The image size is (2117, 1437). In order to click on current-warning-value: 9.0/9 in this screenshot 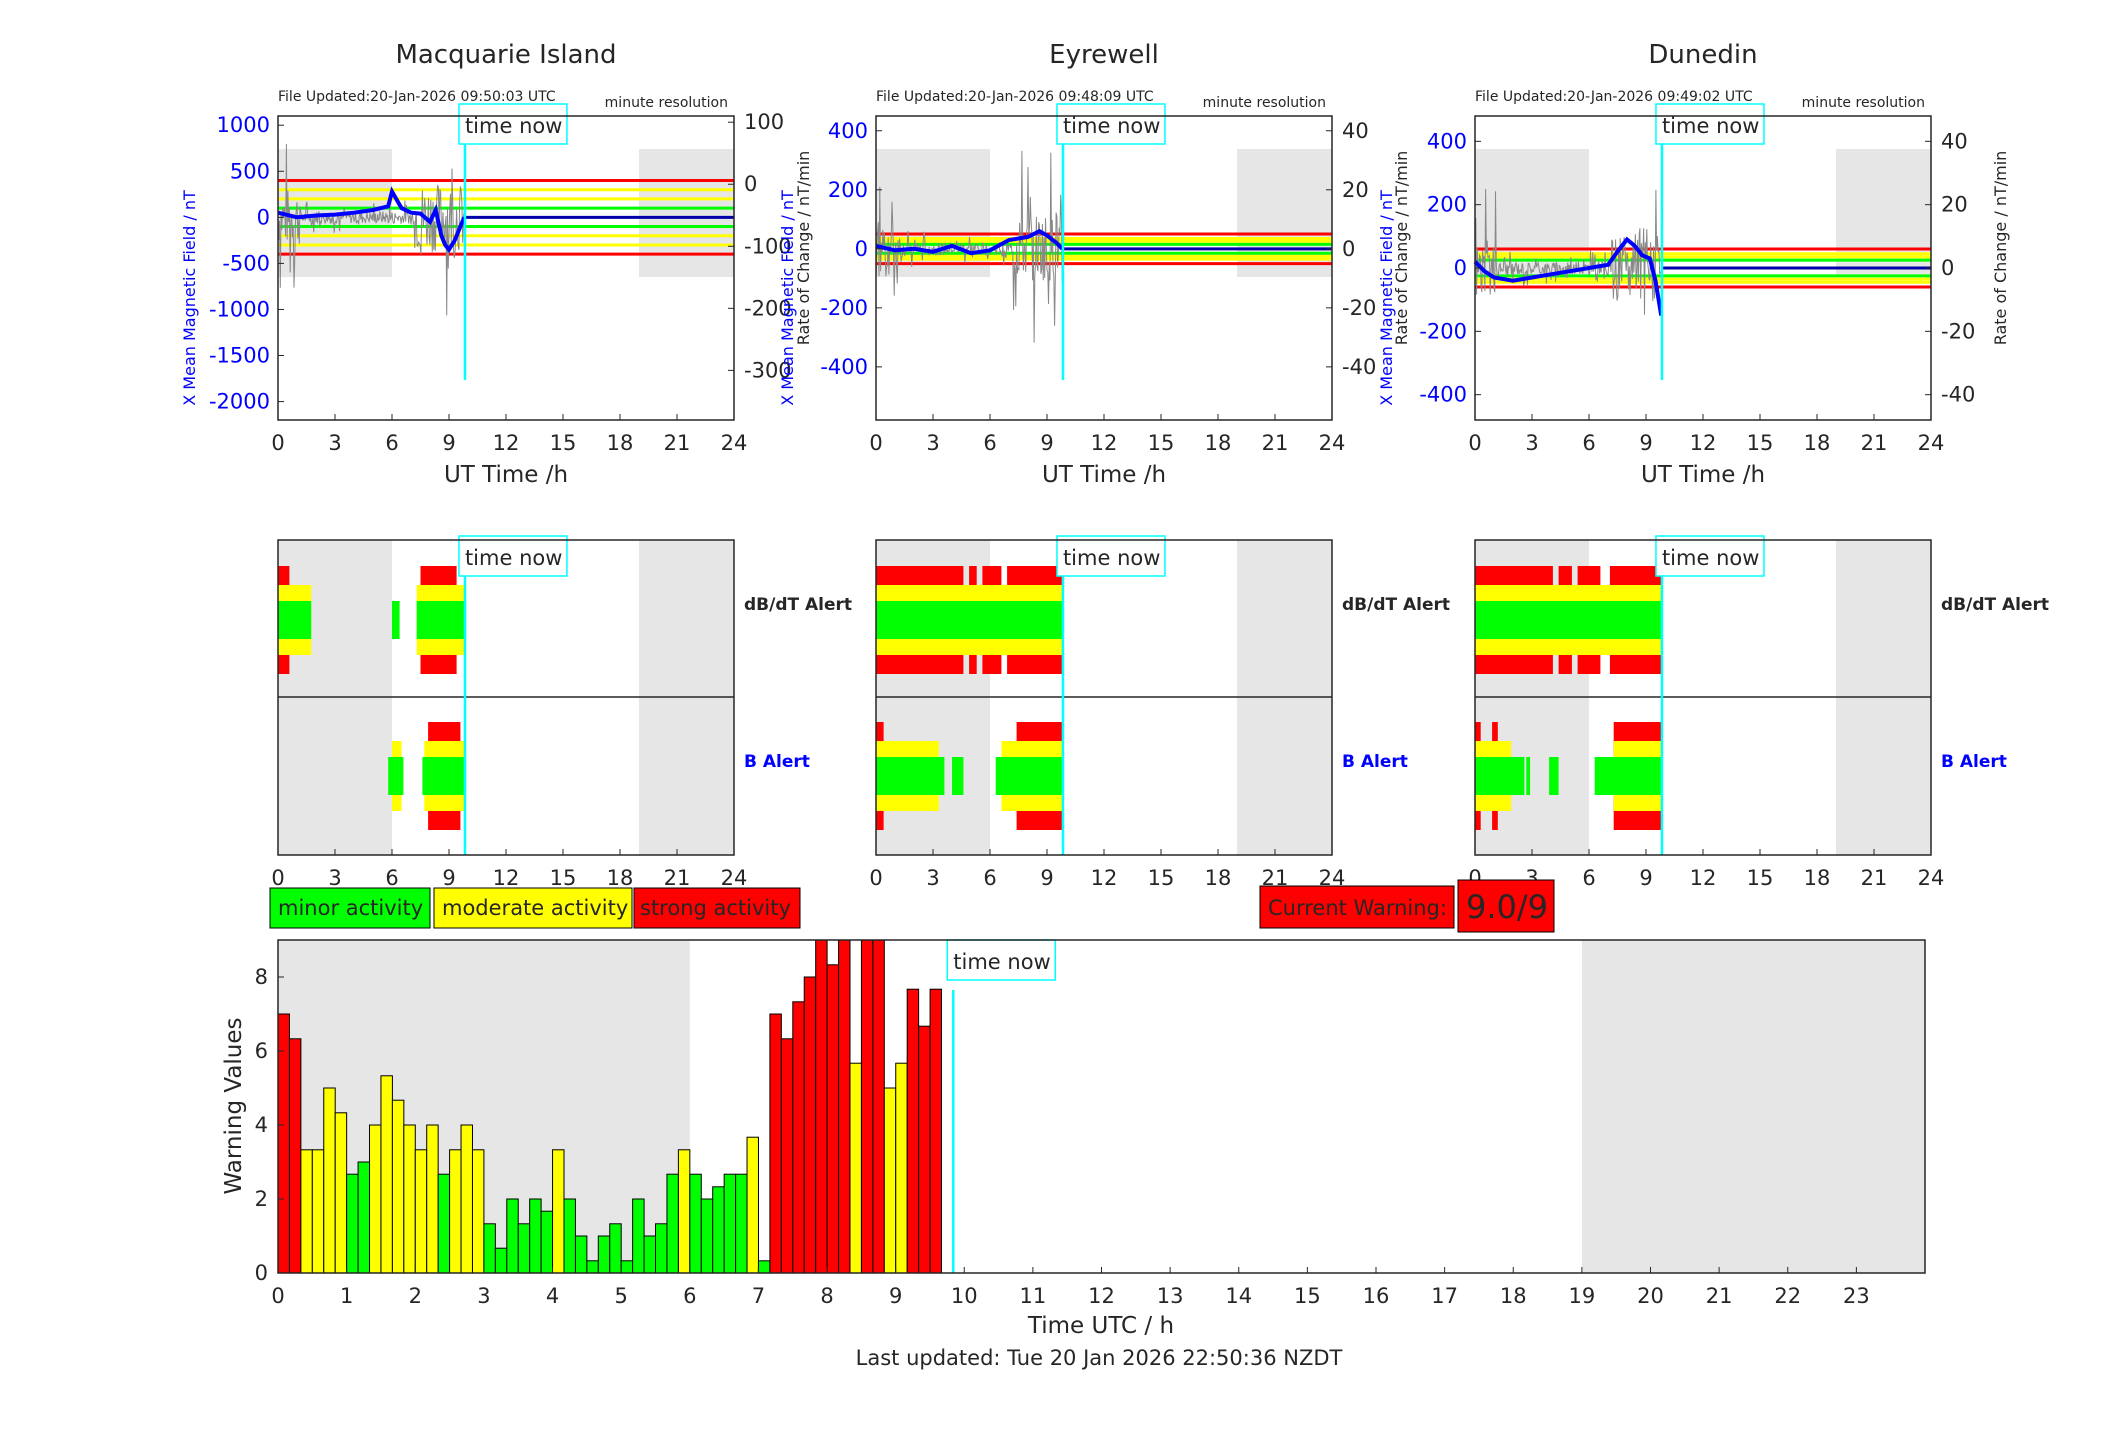, I will do `click(1507, 907)`.